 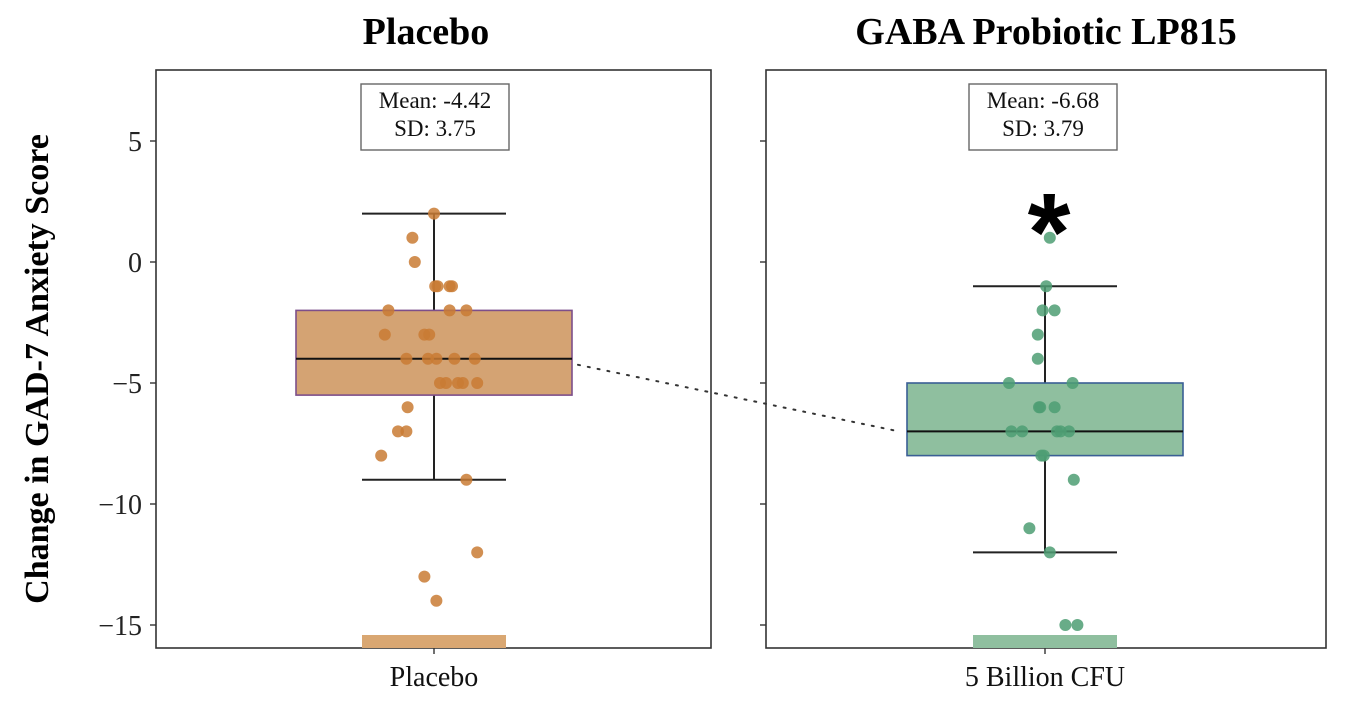 What do you see at coordinates (1043, 128) in the screenshot?
I see `stats-sd: SD: 3.79` at bounding box center [1043, 128].